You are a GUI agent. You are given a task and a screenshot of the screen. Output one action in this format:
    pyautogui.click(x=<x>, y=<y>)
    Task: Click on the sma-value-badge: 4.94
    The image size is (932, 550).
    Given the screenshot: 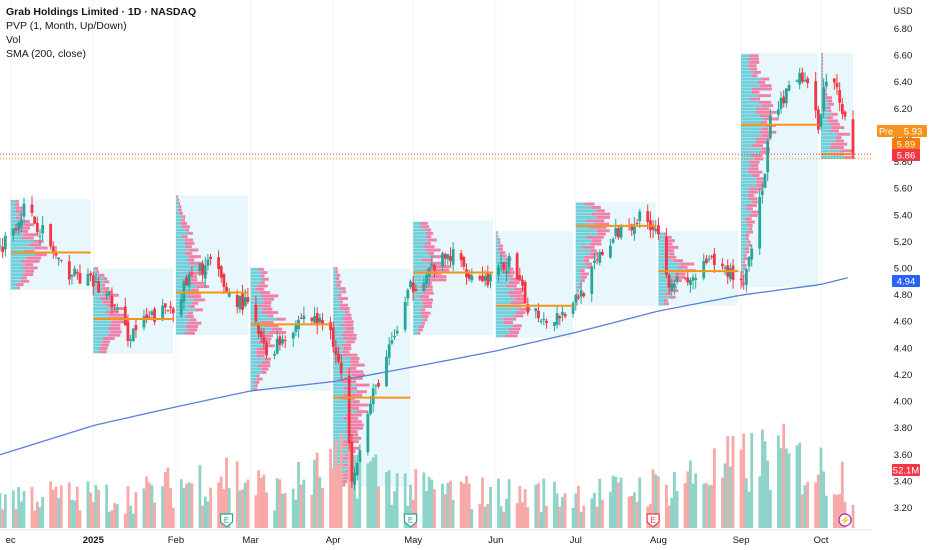 What is the action you would take?
    pyautogui.click(x=906, y=281)
    